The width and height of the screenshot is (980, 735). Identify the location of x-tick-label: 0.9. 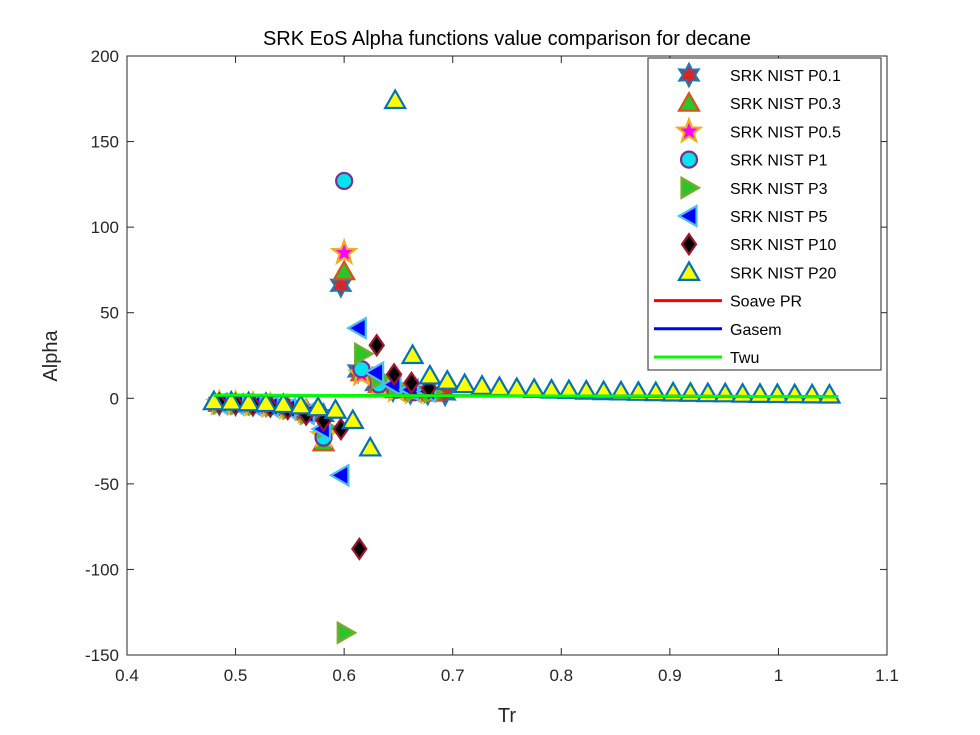
(670, 675).